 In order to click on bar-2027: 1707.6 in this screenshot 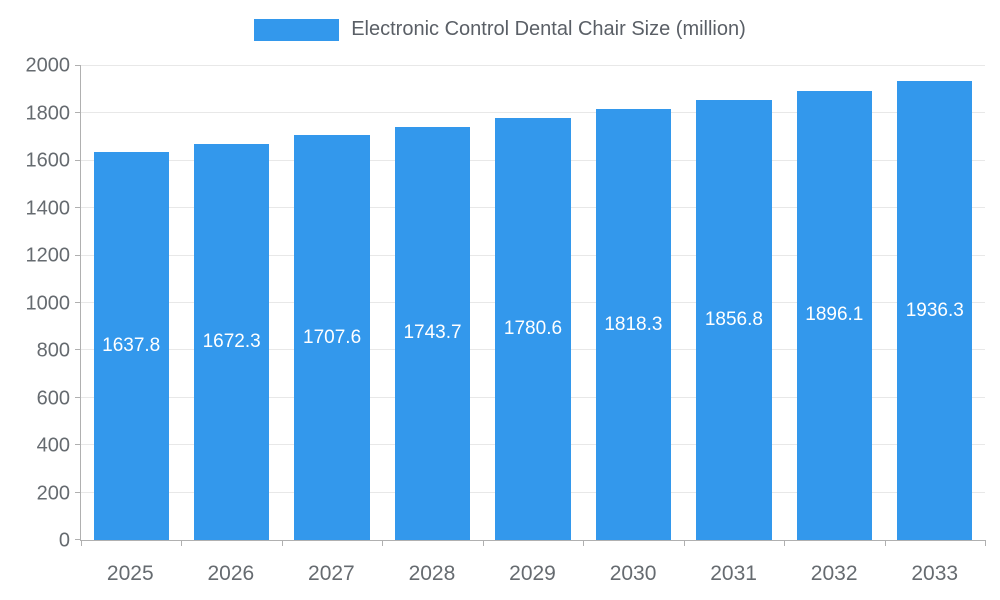, I will do `click(332, 337)`.